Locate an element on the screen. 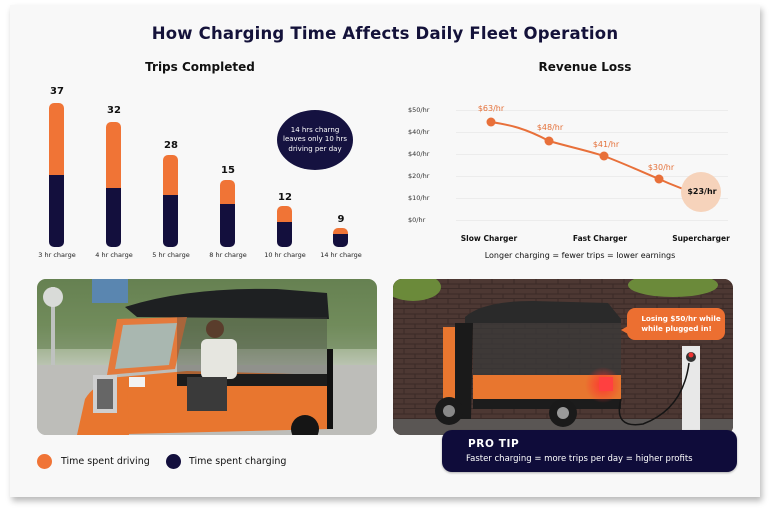  legend-driving-label: Time spent driving is located at coordinates (105, 461).